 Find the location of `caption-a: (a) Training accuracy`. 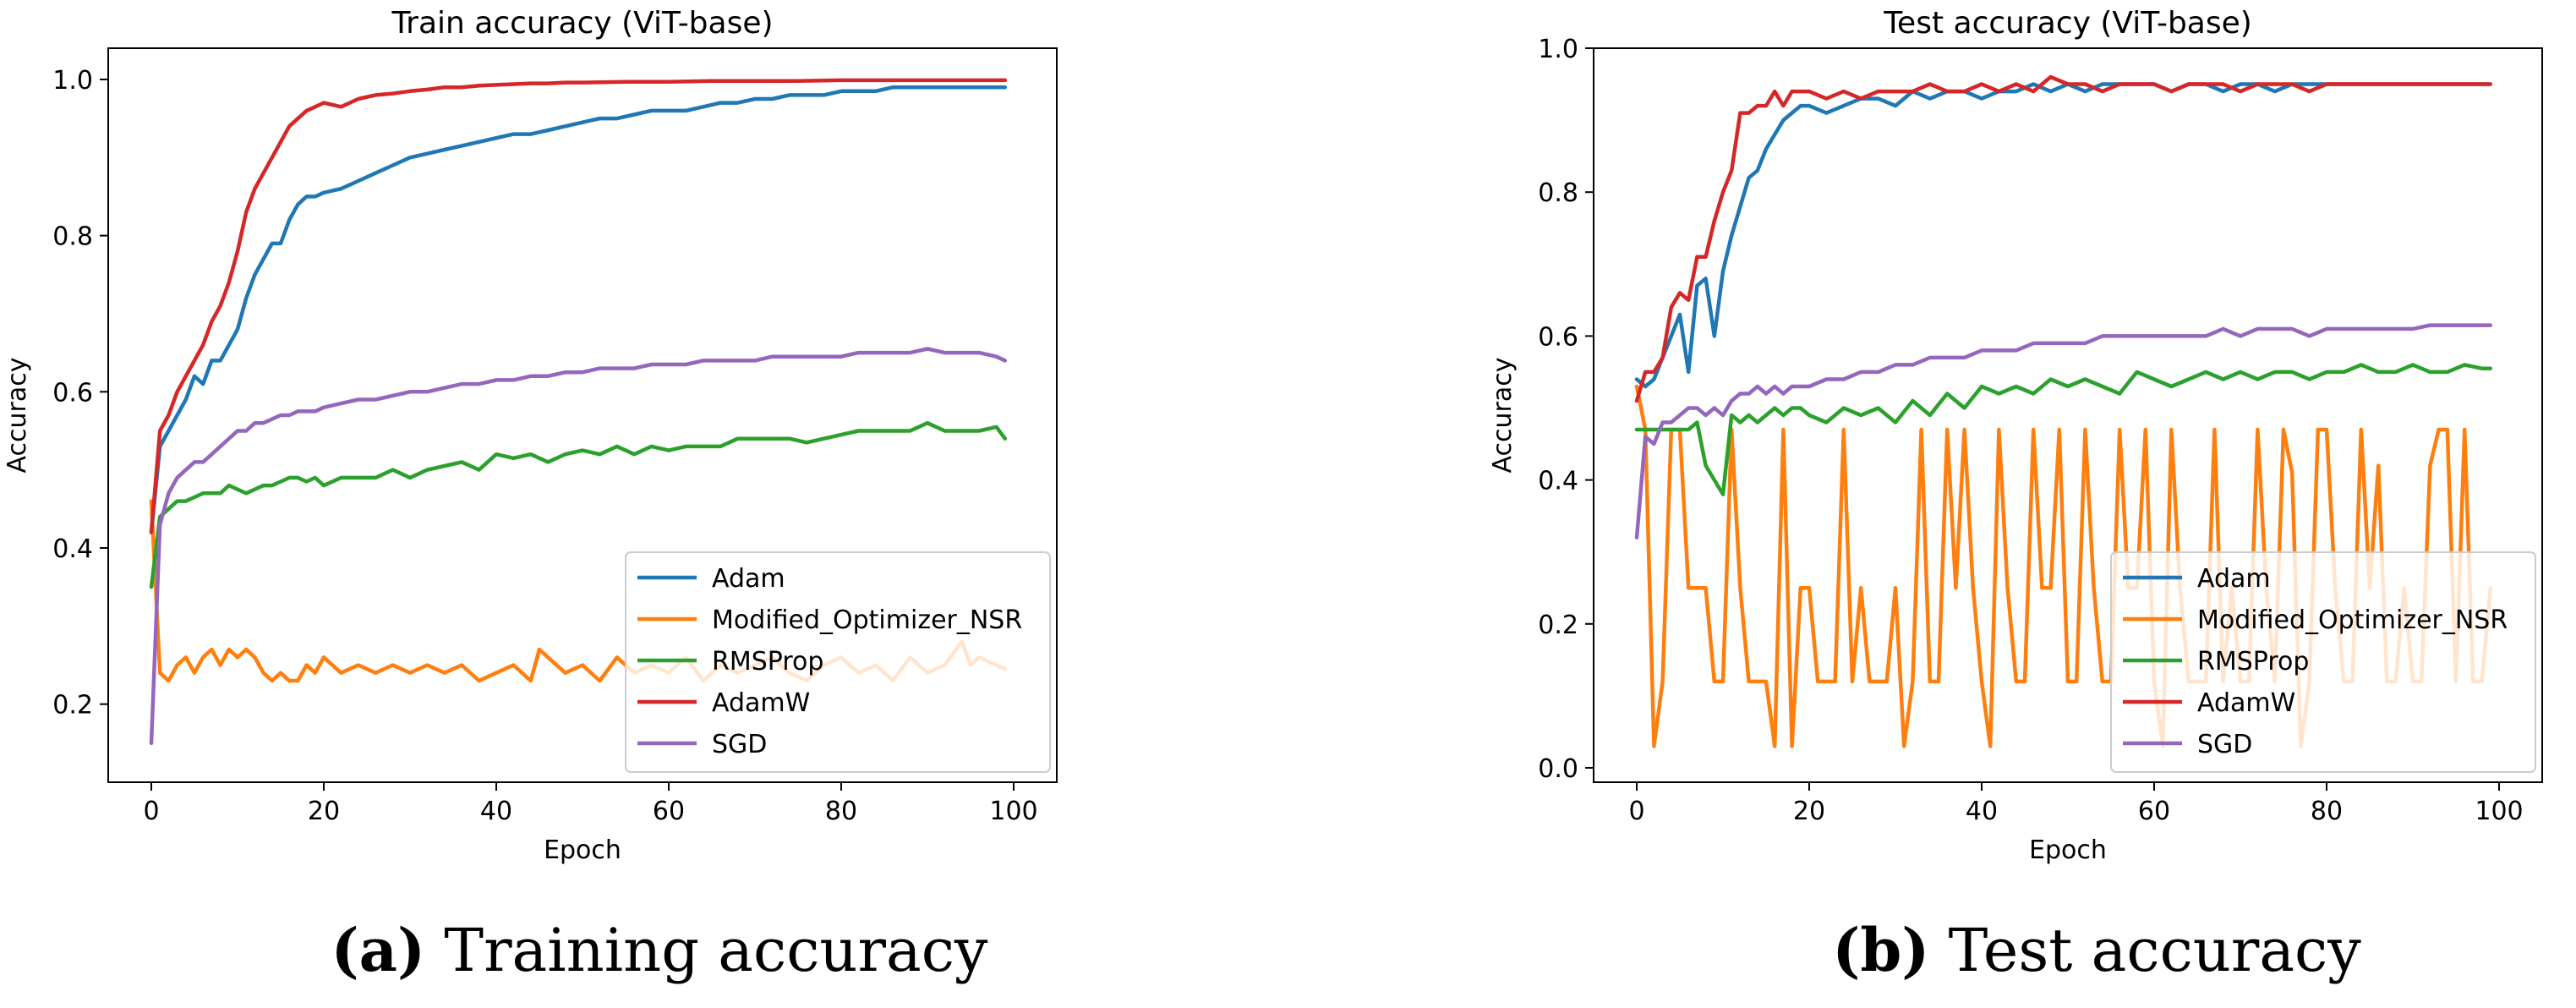

caption-a: (a) Training accuracy is located at coordinates (659, 950).